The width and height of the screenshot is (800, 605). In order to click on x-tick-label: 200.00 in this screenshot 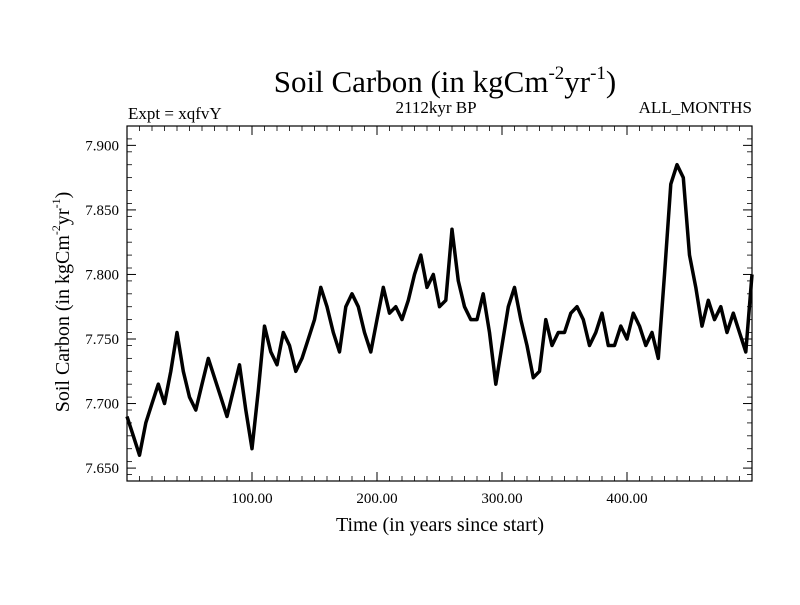, I will do `click(376, 499)`.